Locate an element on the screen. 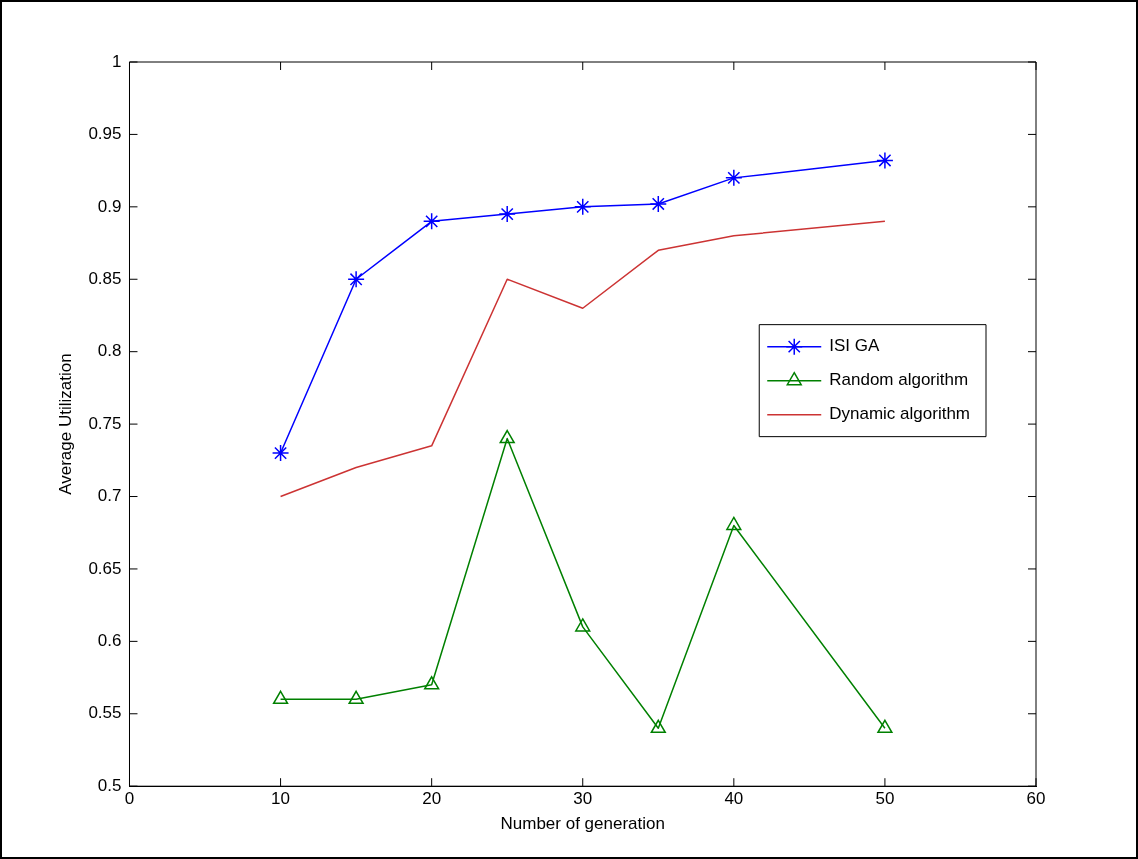  y-tick-label: 0.9 is located at coordinates (109, 206).